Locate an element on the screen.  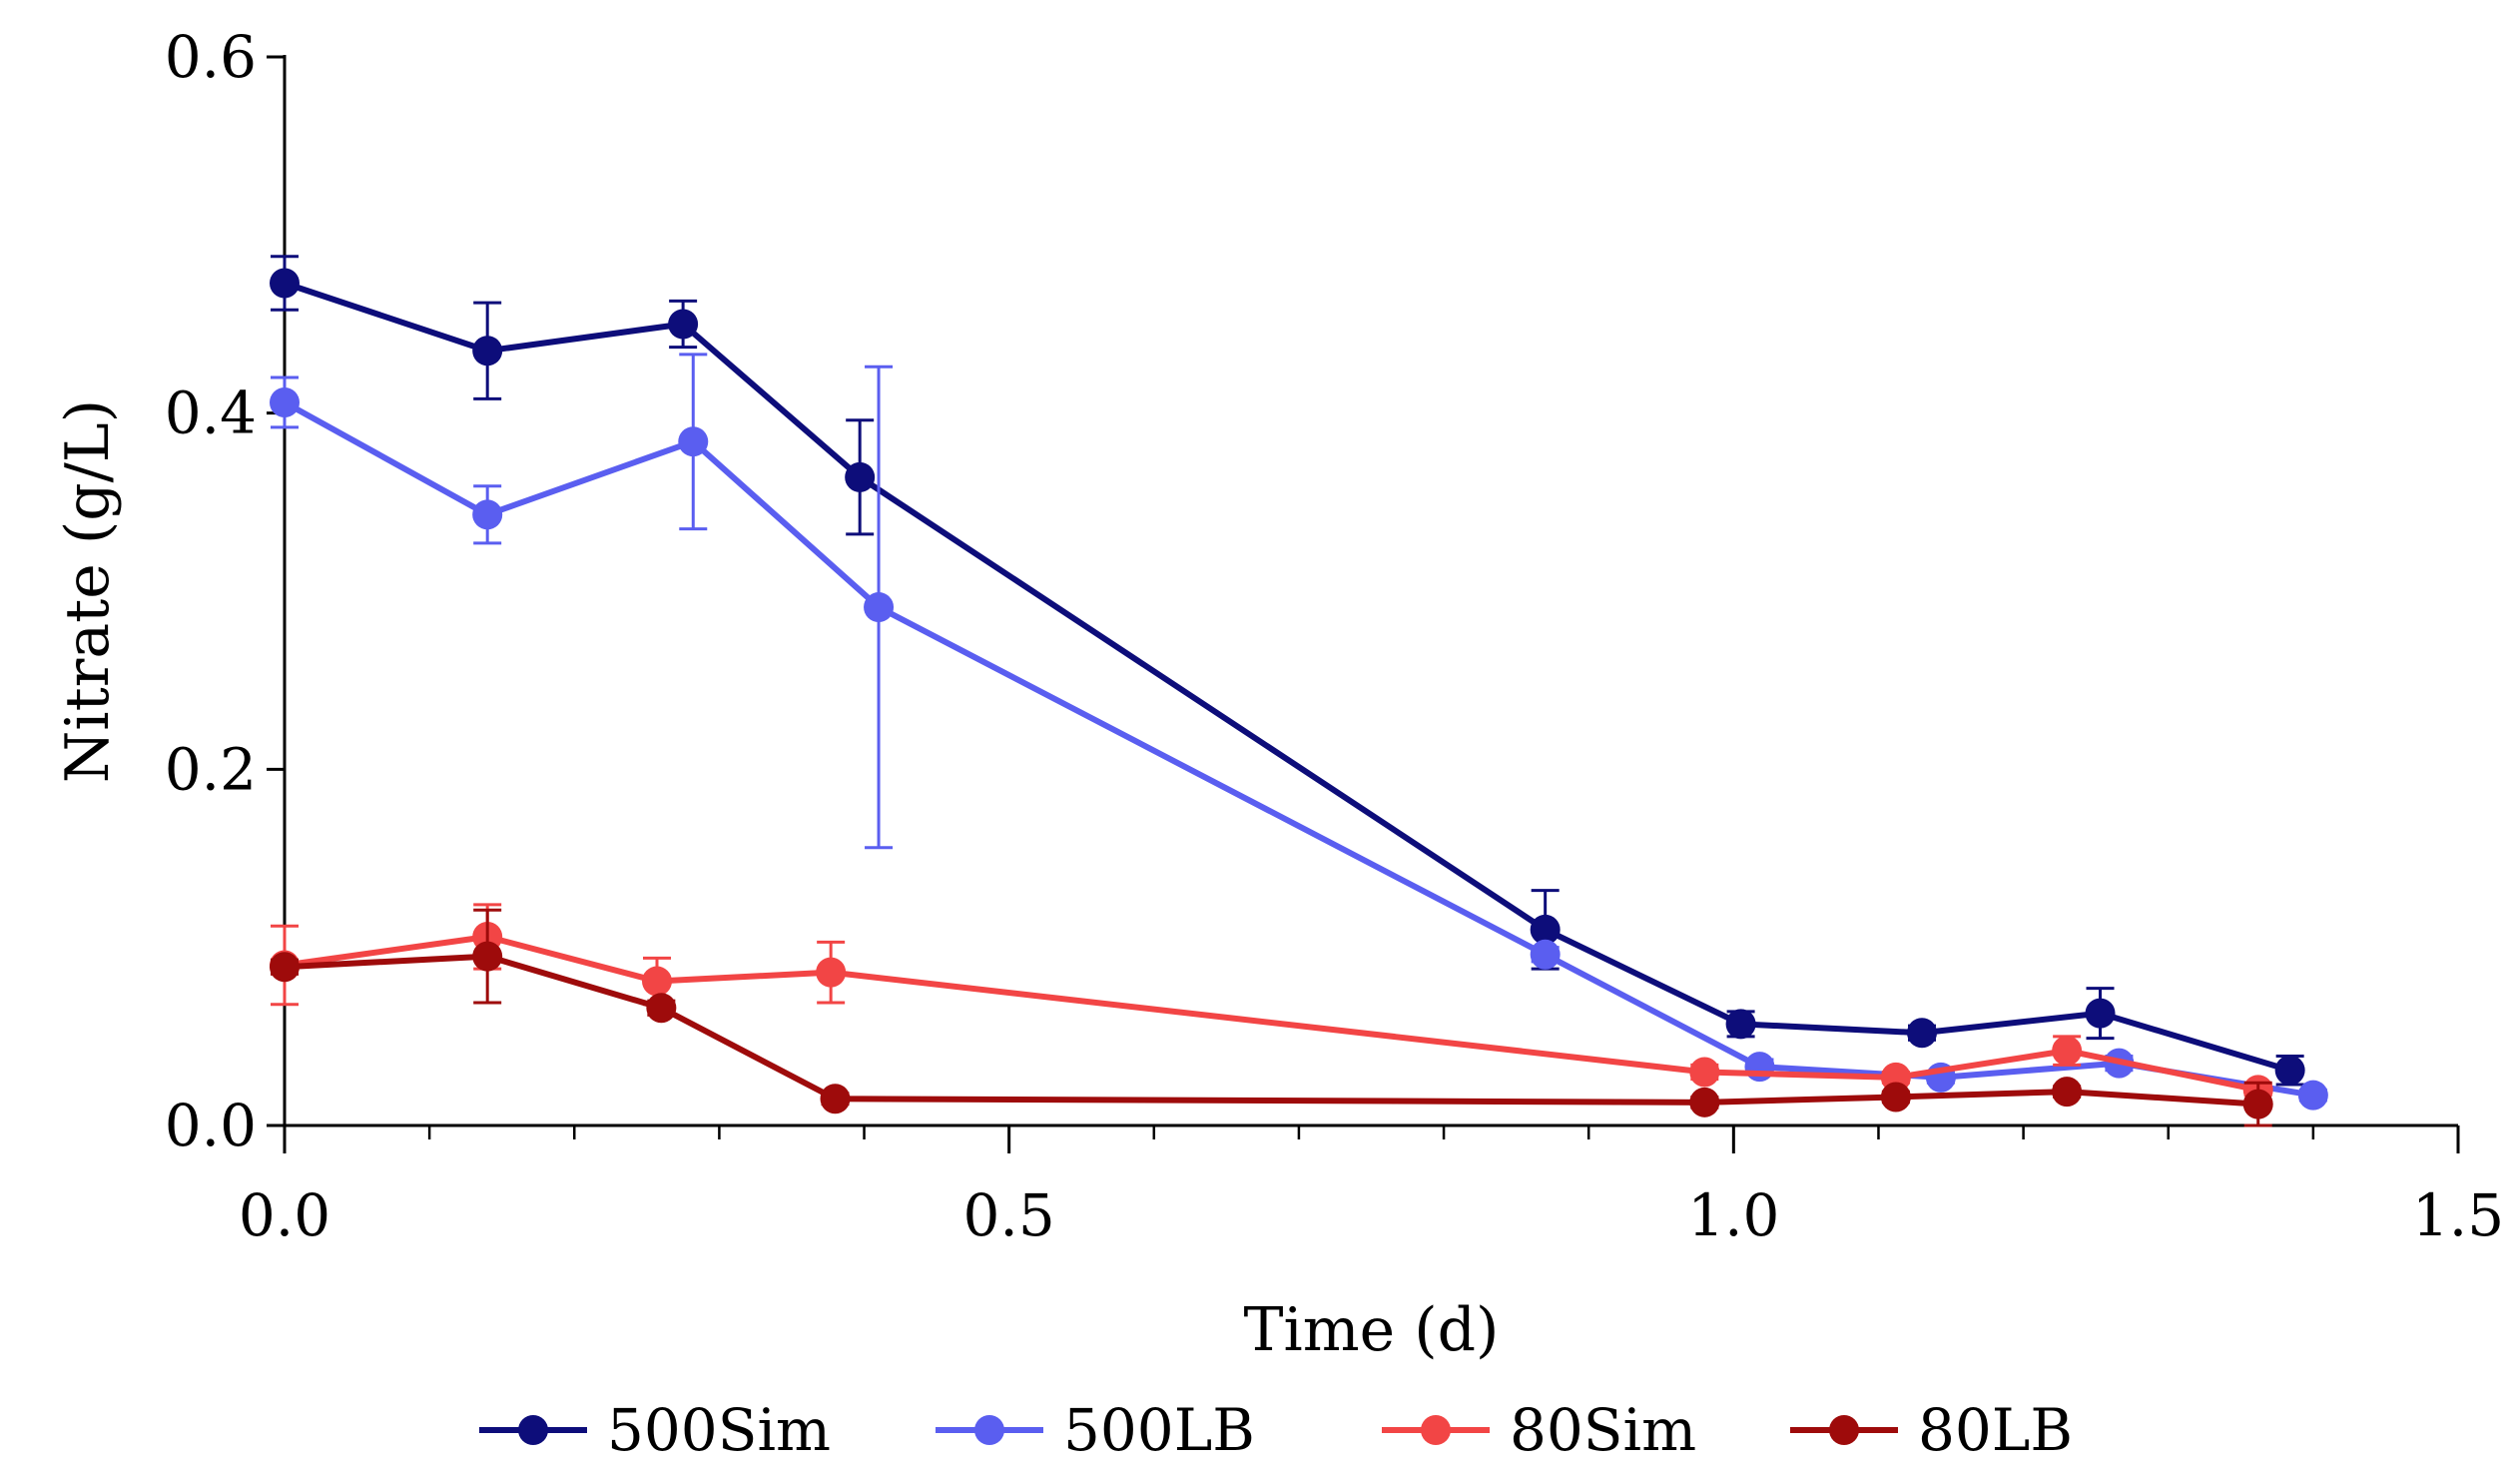
y-tick-label: 0.6 is located at coordinates (211, 57).